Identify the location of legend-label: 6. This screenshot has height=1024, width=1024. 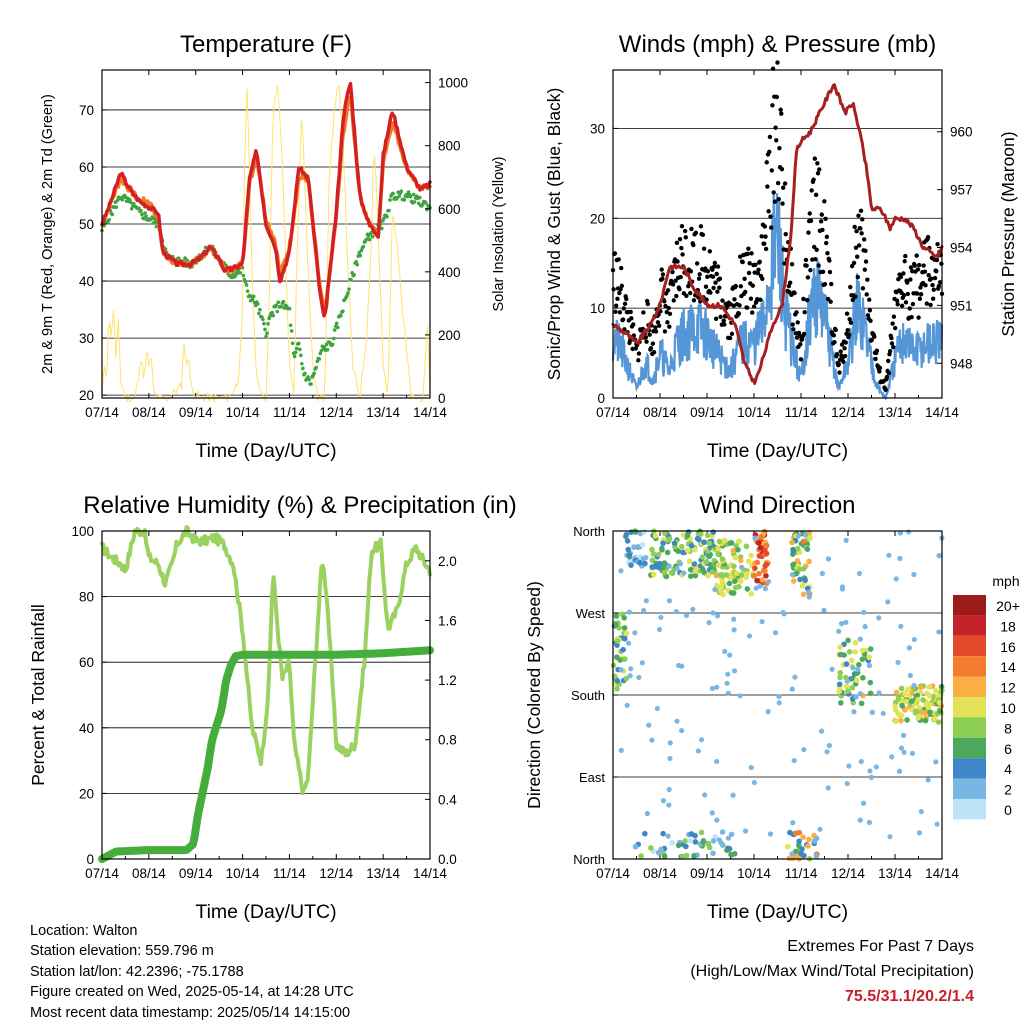
(1008, 749).